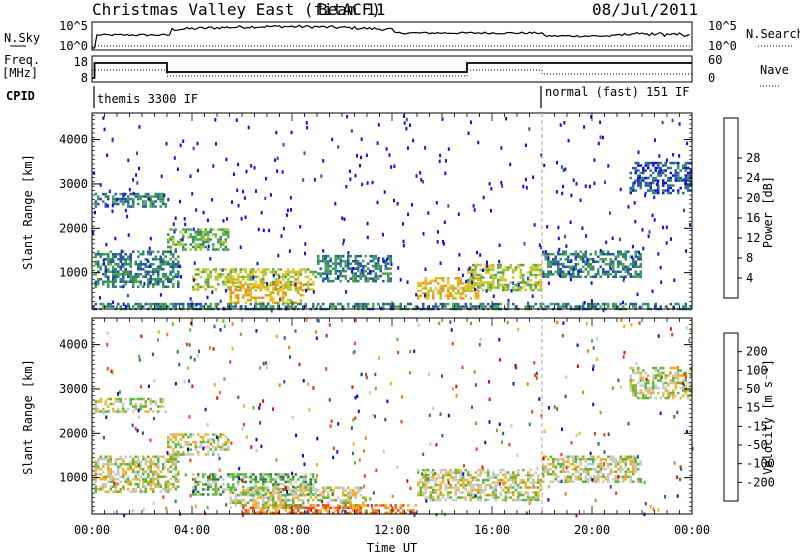  I want to click on echo-cell-1-2009, so click(483, 468).